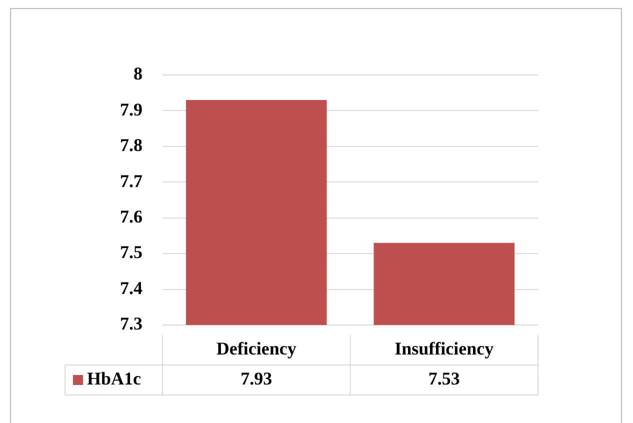  What do you see at coordinates (131, 216) in the screenshot?
I see `y-tick-label: 7.6` at bounding box center [131, 216].